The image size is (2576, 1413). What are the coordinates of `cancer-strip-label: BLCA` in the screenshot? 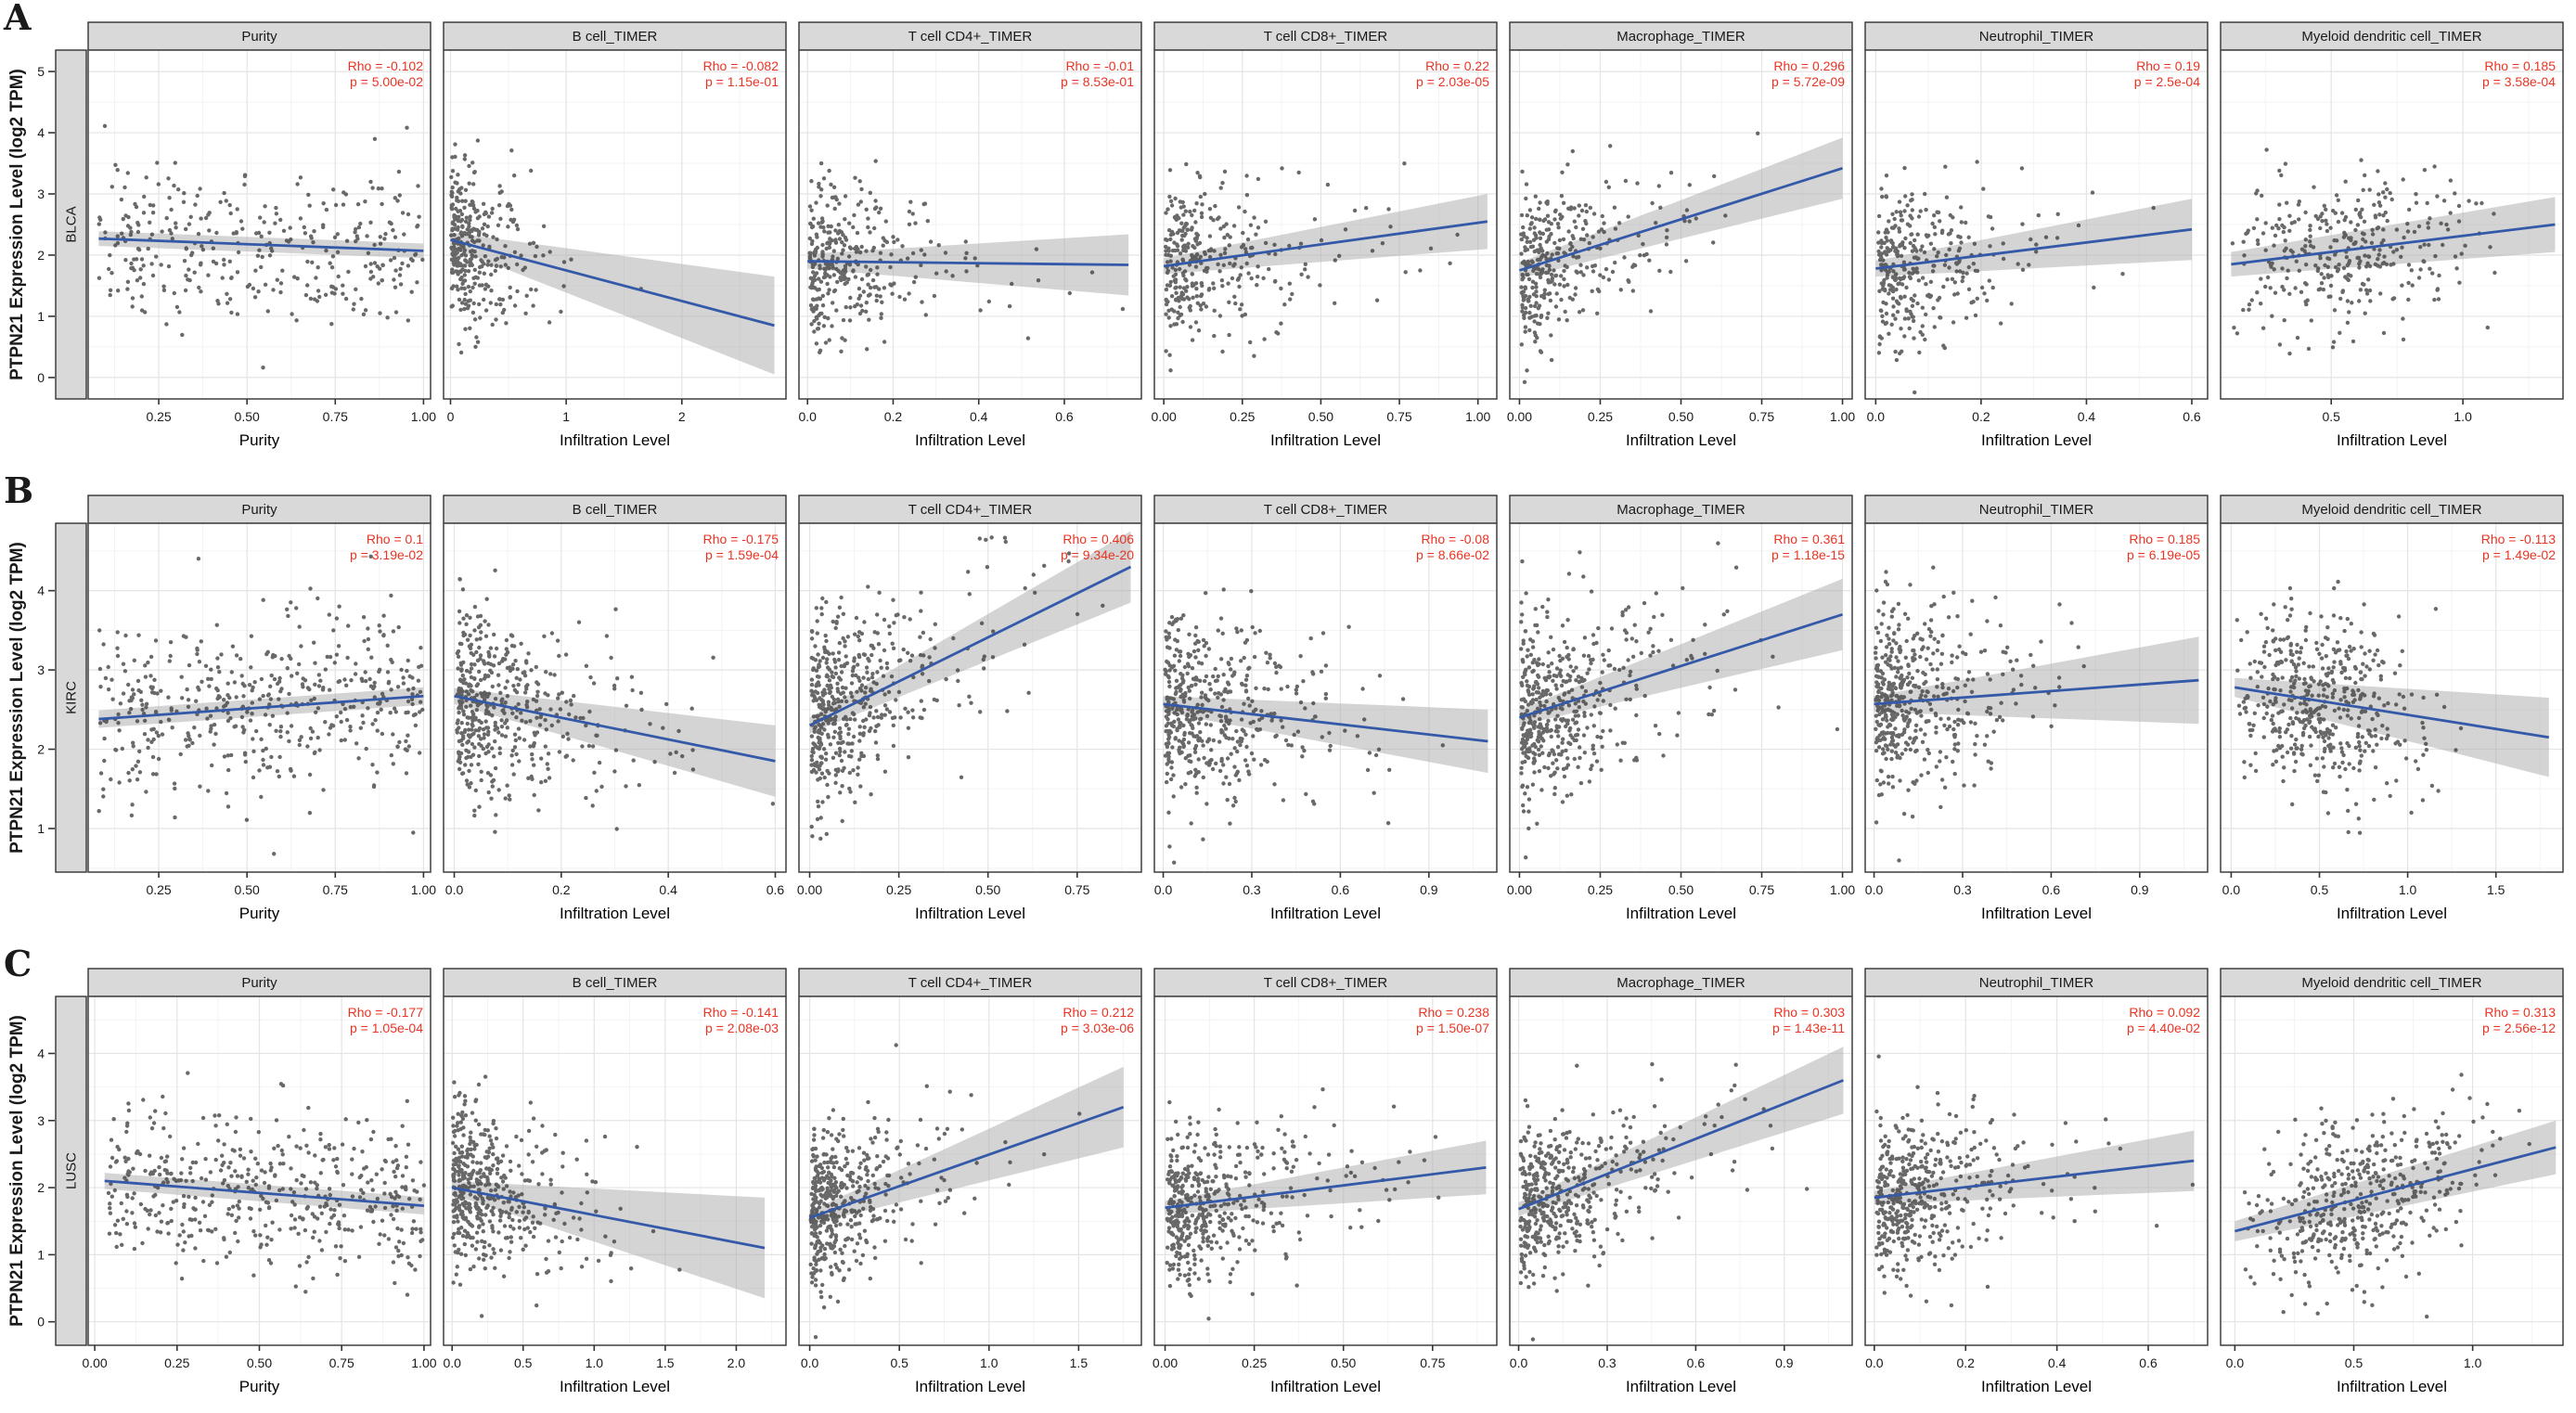 It's located at (72, 224).